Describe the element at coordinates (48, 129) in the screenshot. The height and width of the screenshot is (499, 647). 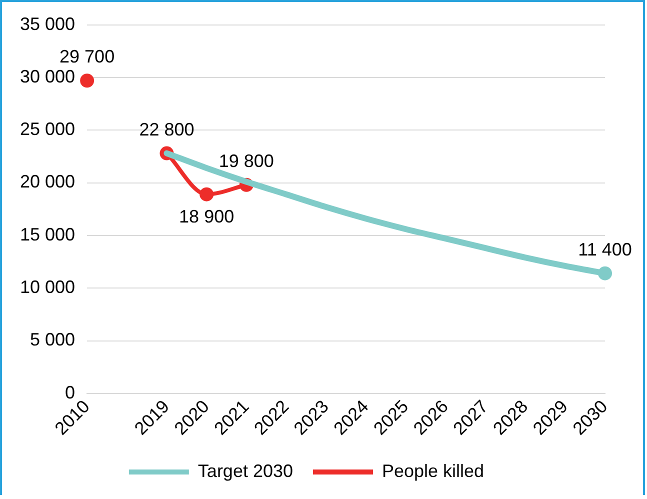
I see `y-tick-label: 25 000` at that location.